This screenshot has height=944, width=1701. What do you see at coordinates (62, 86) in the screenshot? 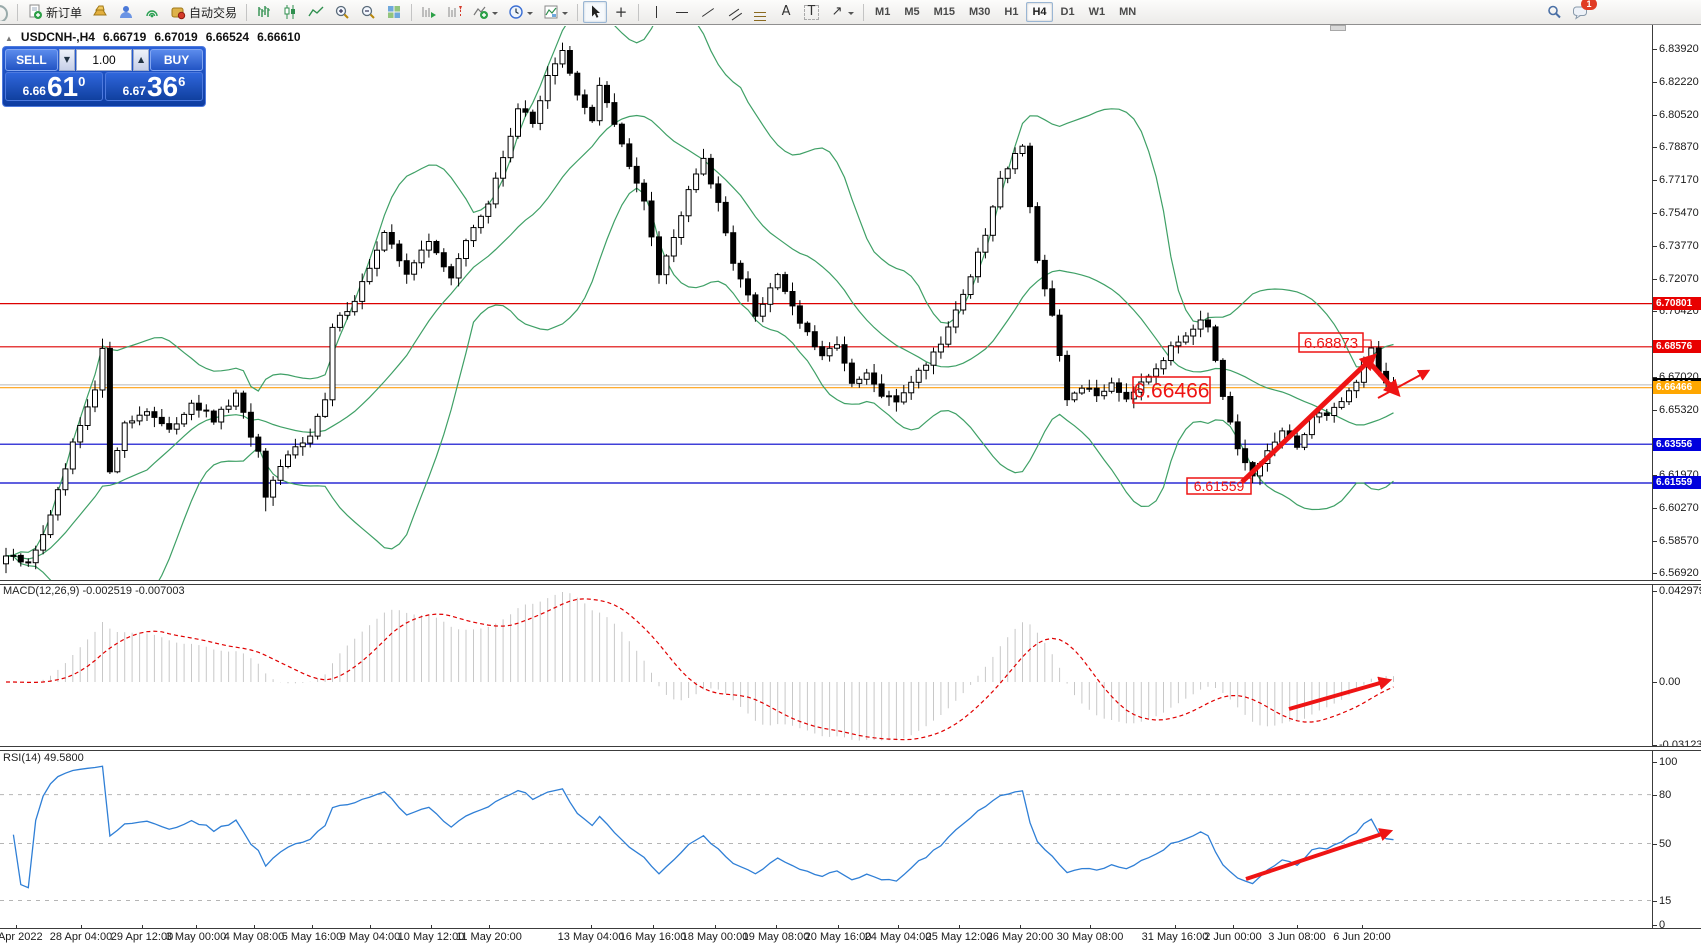
I see `sell-price-big: 61` at bounding box center [62, 86].